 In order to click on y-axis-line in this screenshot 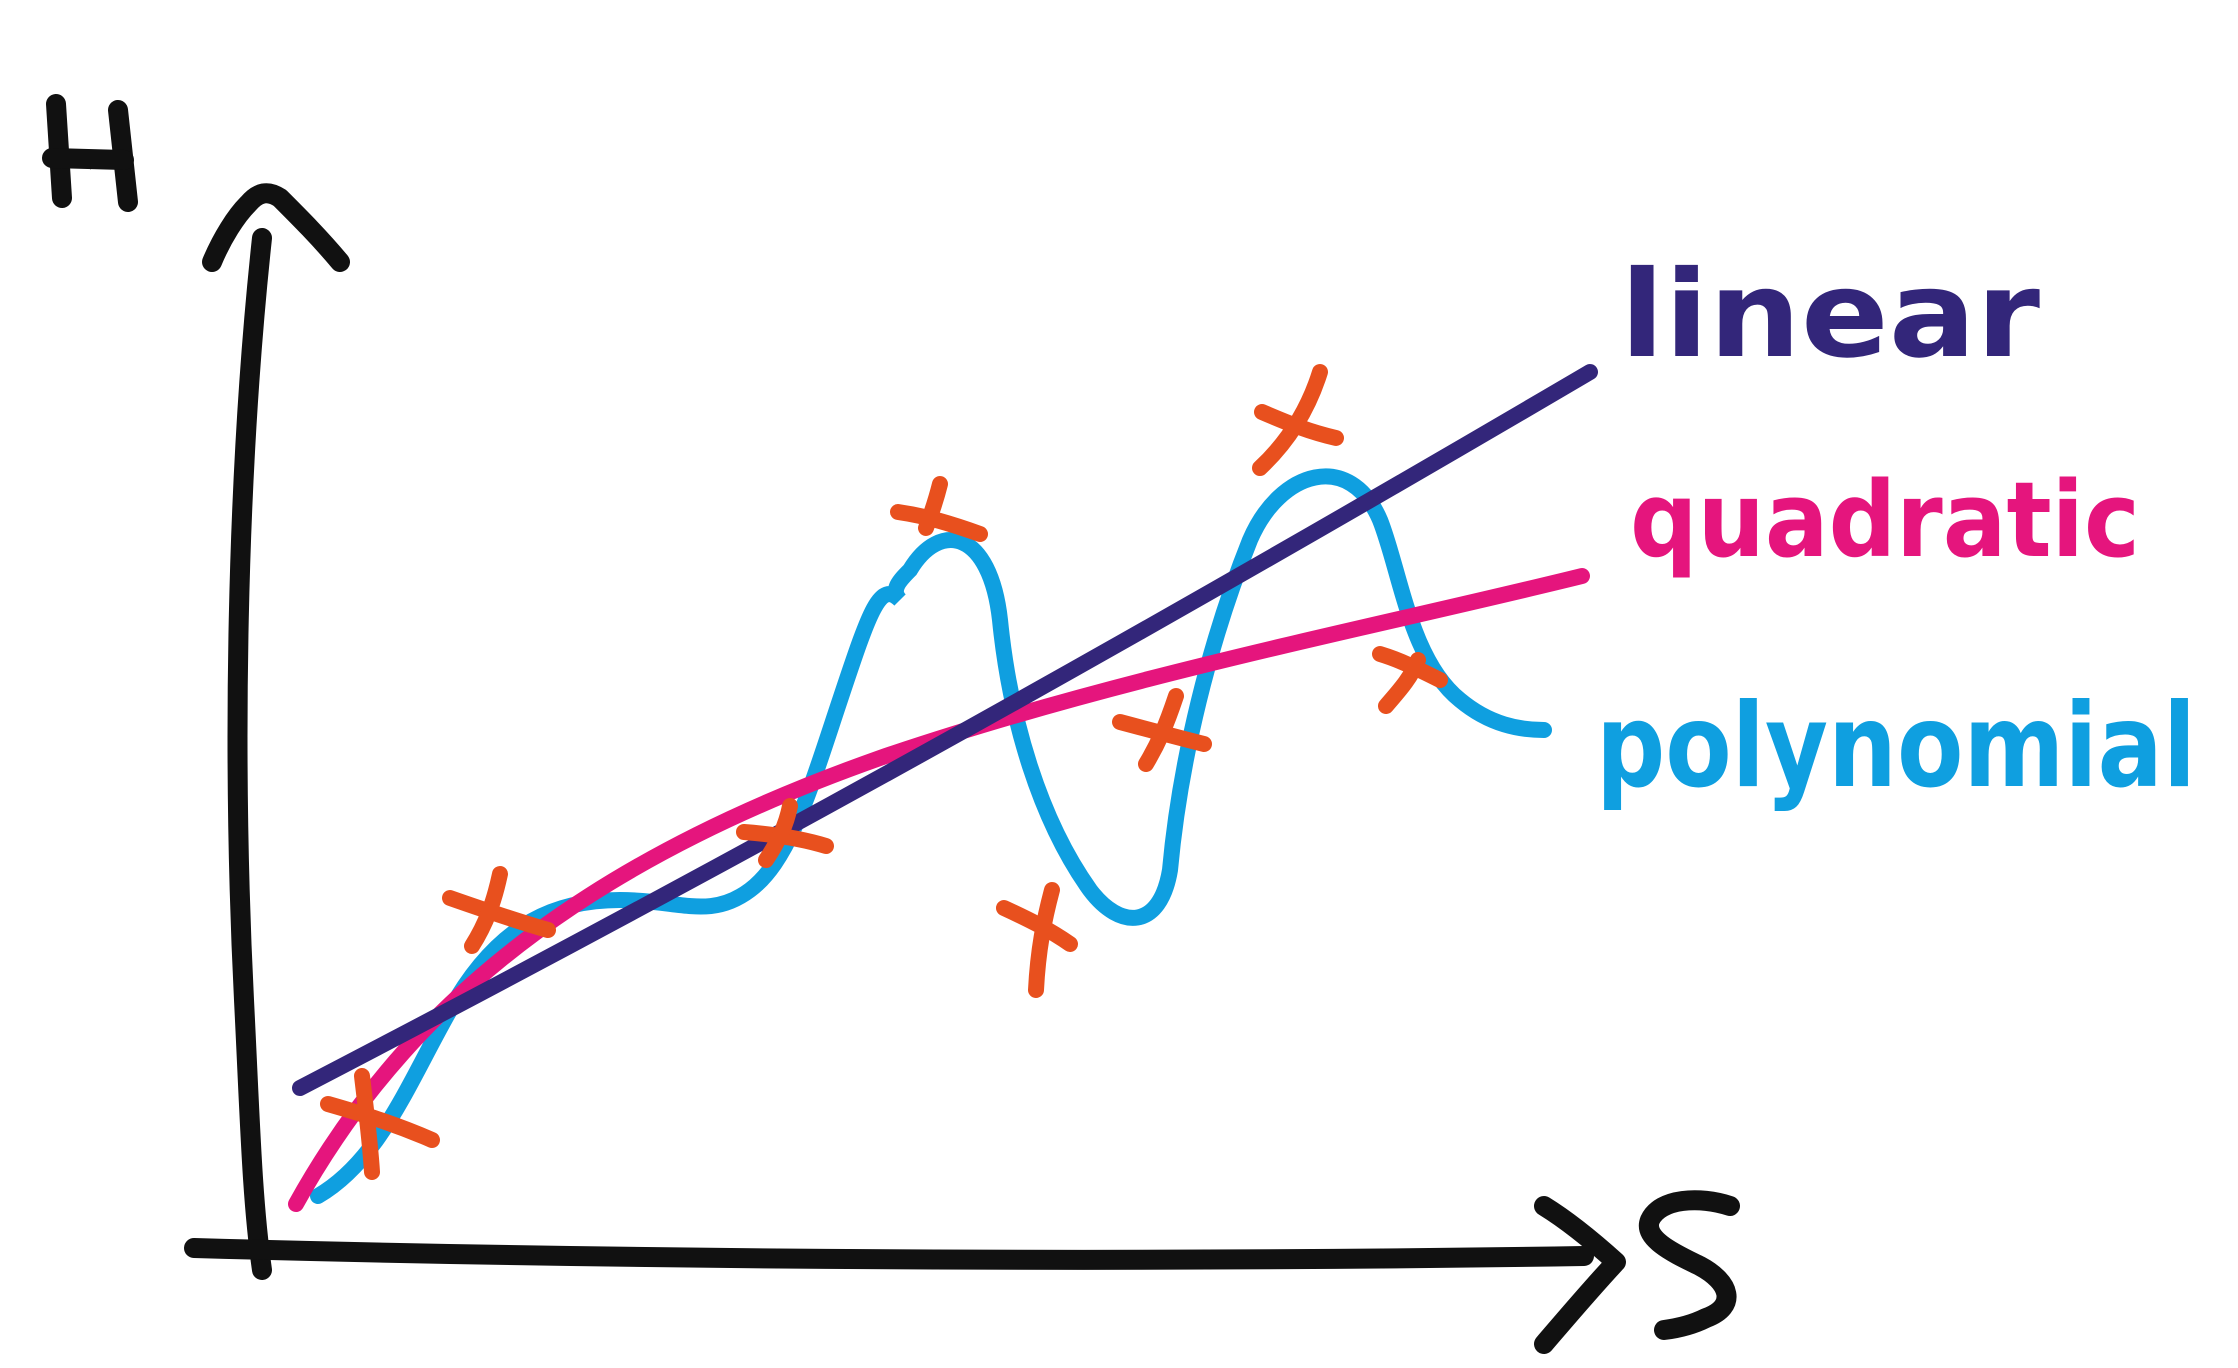, I will do `click(249, 754)`.